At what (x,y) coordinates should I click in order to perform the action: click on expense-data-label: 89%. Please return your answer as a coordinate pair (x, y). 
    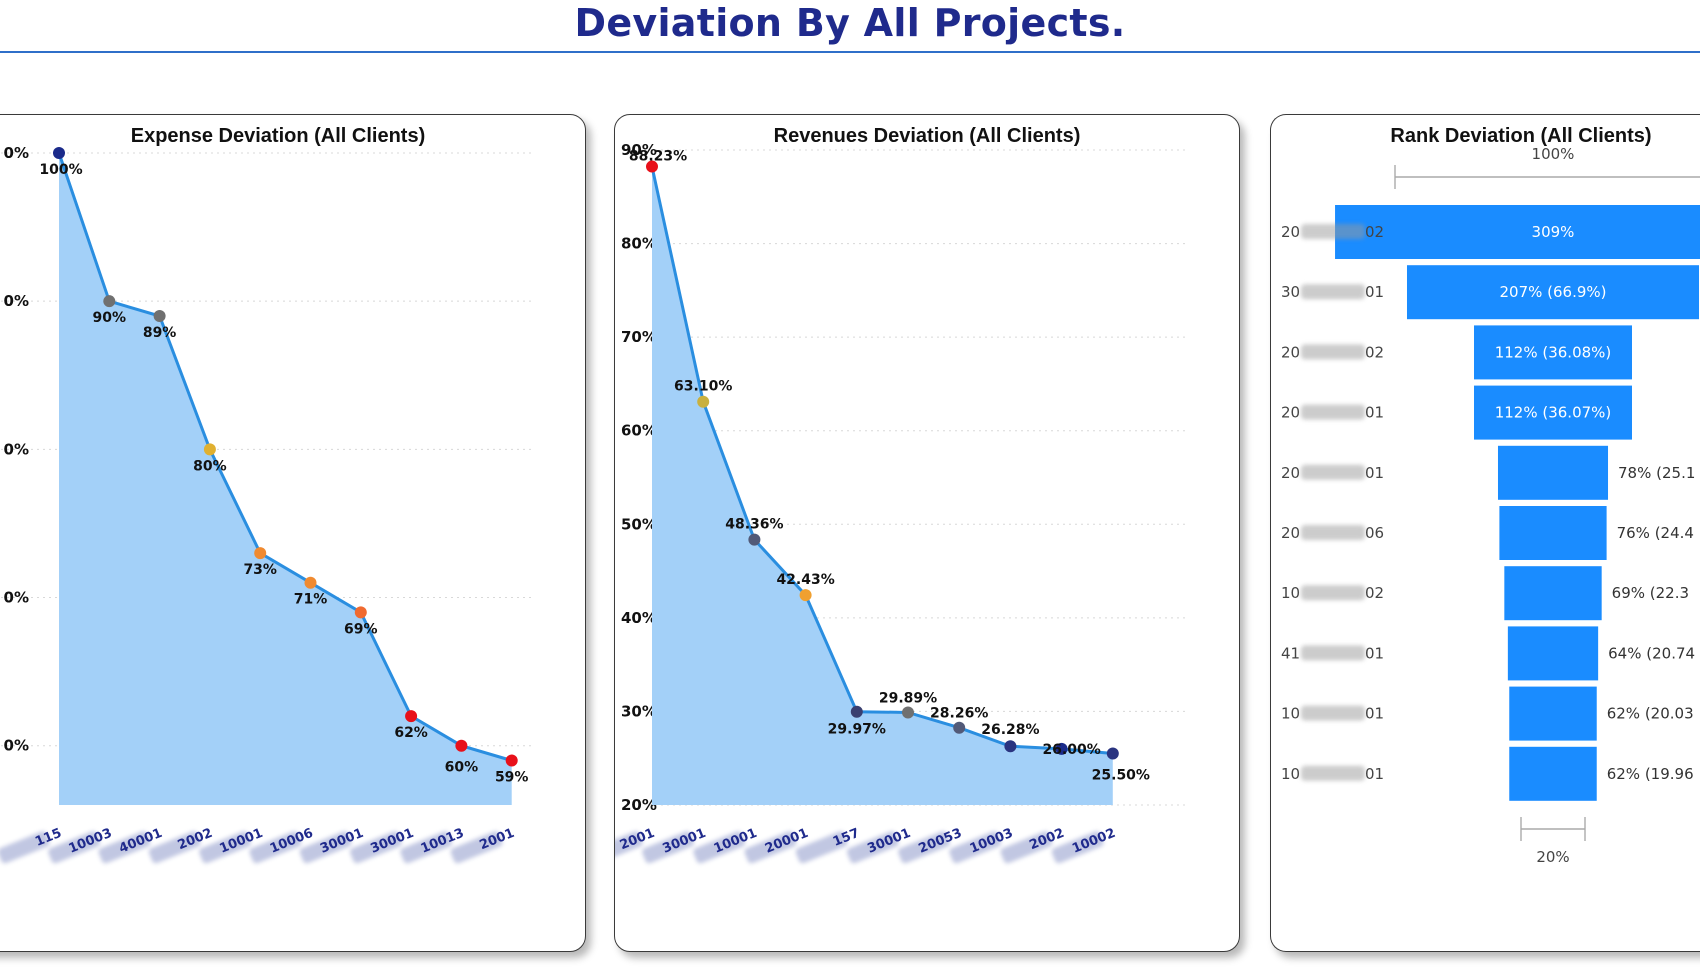
    Looking at the image, I should click on (160, 333).